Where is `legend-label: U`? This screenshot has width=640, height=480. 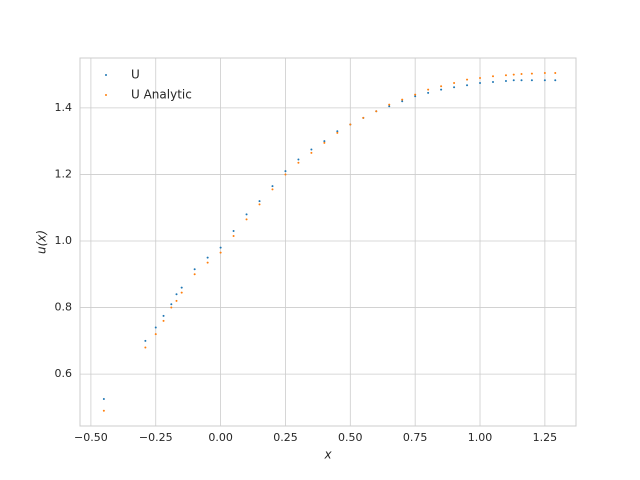 legend-label: U is located at coordinates (135, 75).